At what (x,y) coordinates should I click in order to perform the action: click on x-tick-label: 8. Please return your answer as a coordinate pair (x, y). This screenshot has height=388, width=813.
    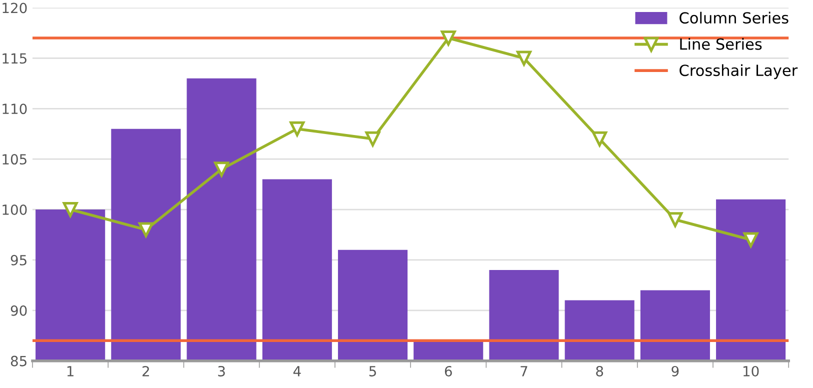
    Looking at the image, I should click on (600, 371).